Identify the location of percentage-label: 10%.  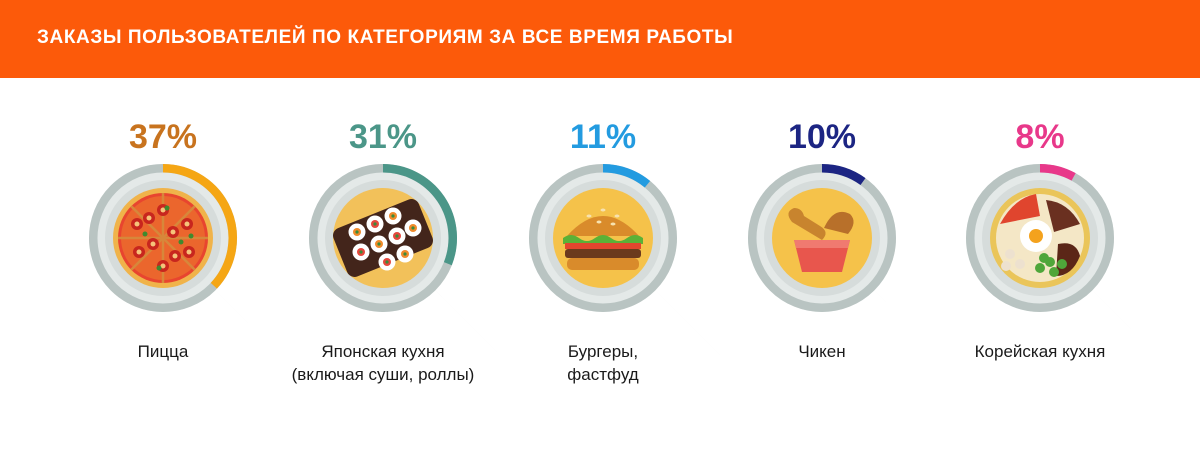
(822, 137).